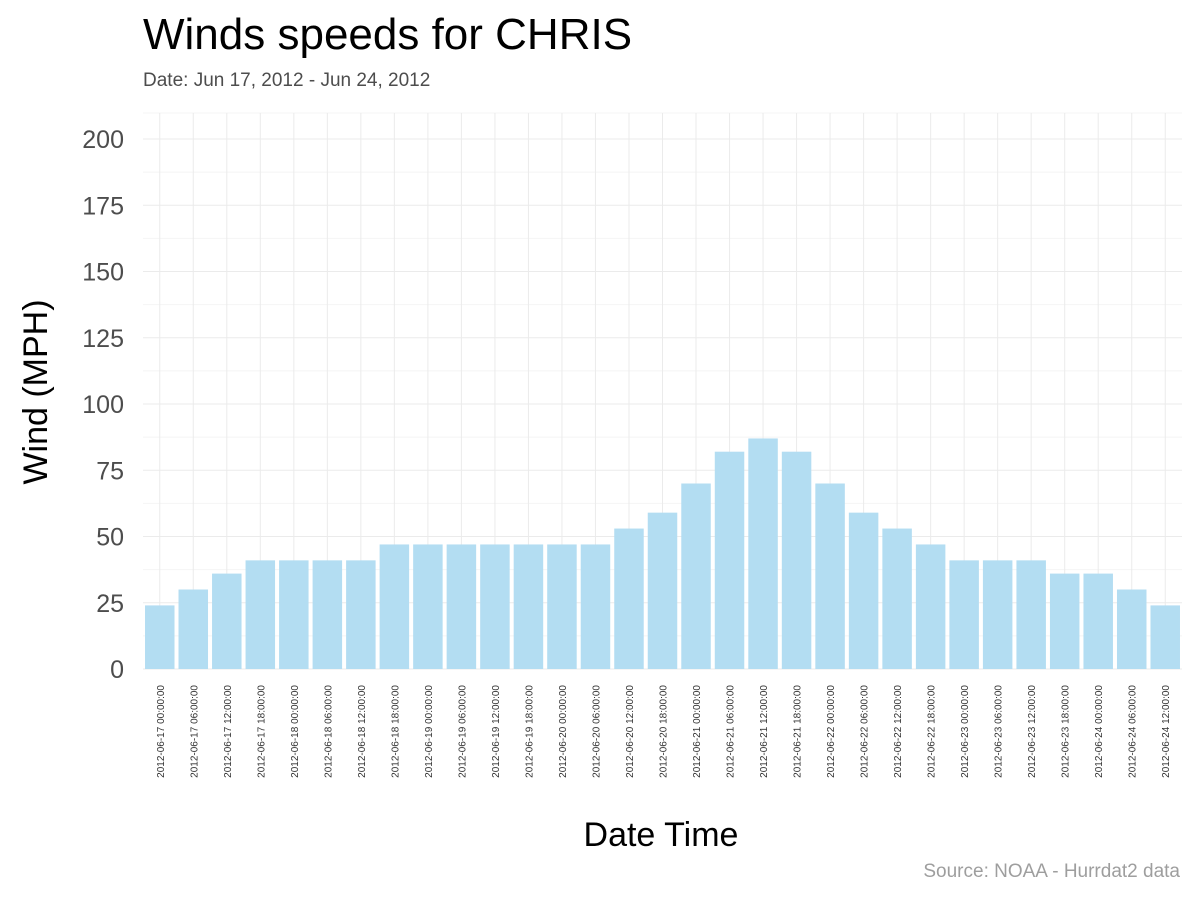 The image size is (1200, 900). I want to click on y-tick-label: 150, so click(103, 273).